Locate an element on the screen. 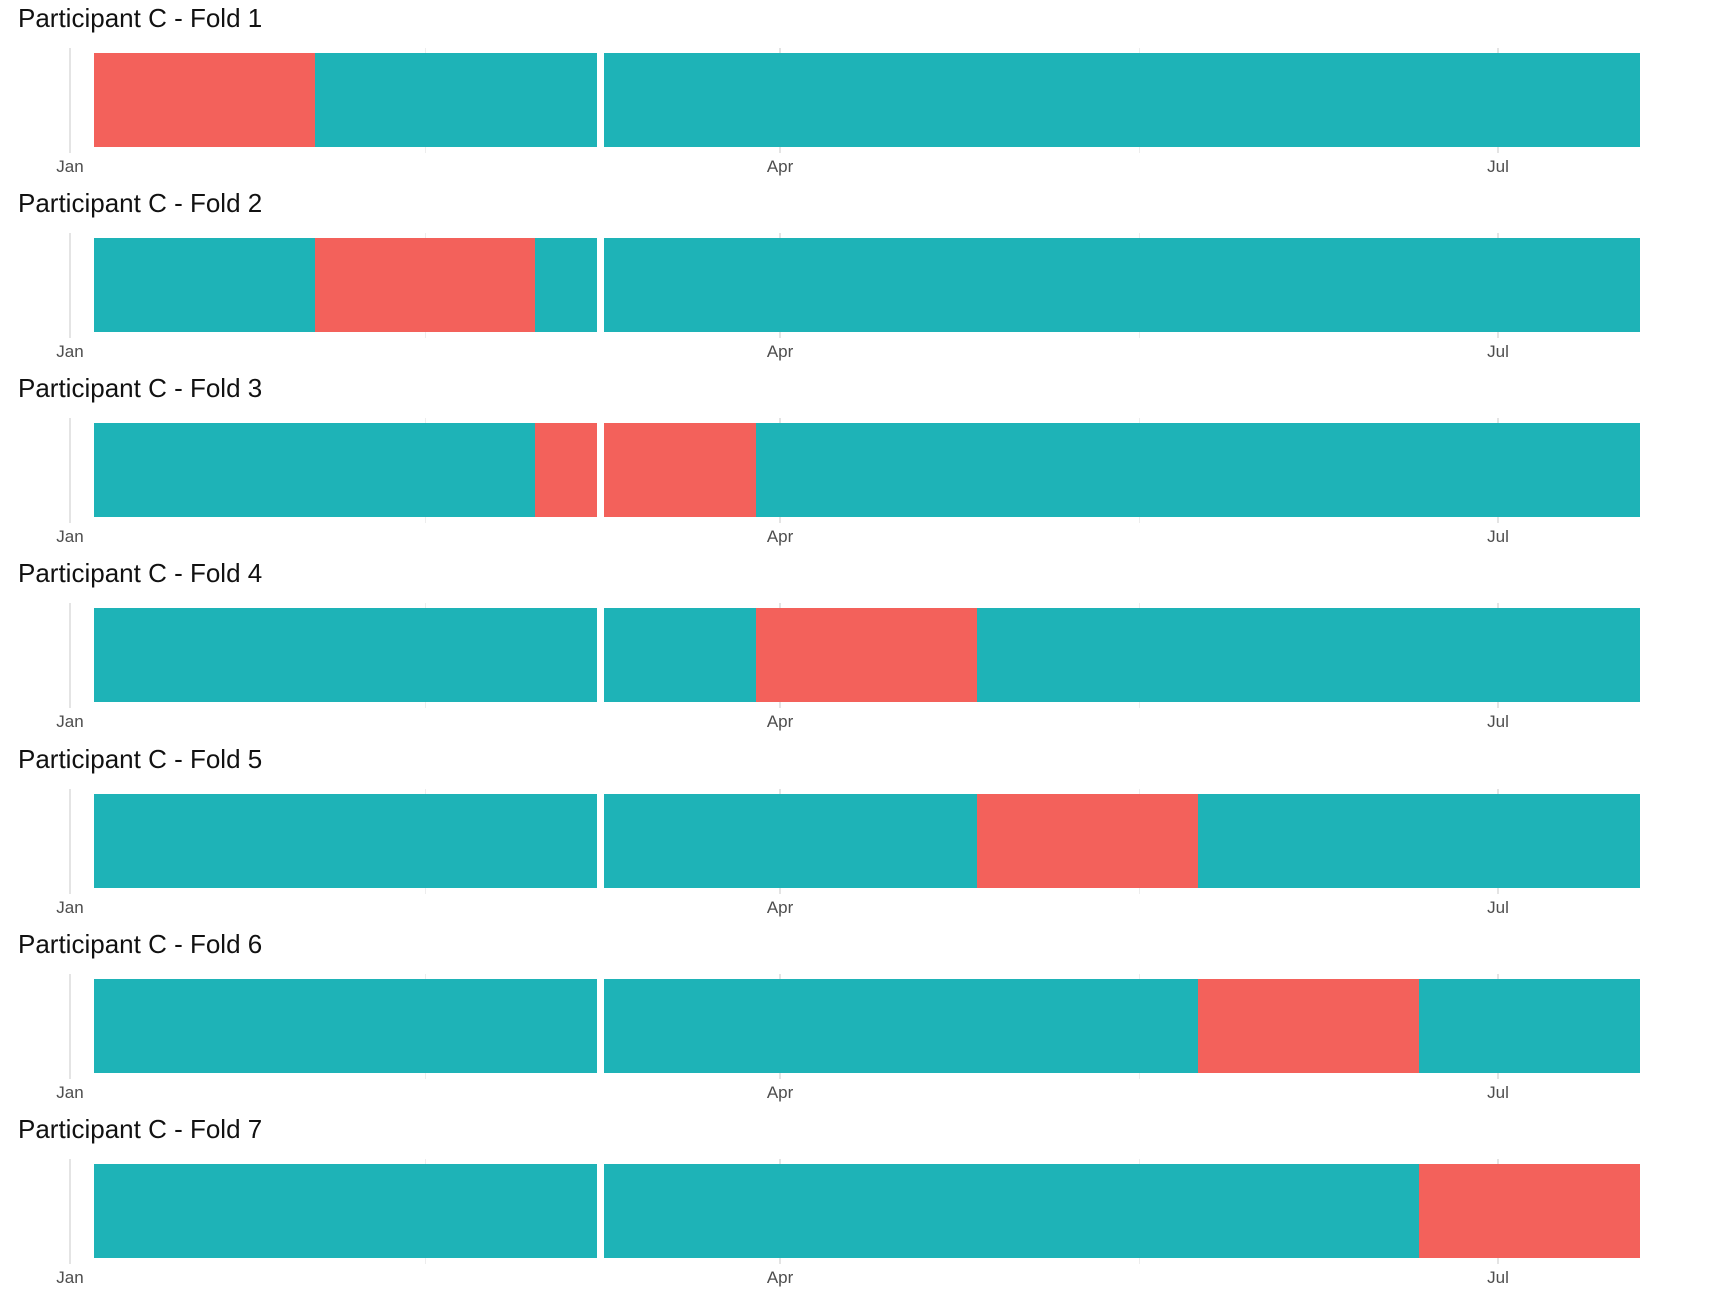 The height and width of the screenshot is (1296, 1728). fold-chart: Participant C - Fold 5 Jan Apr Jul is located at coordinates (864, 833).